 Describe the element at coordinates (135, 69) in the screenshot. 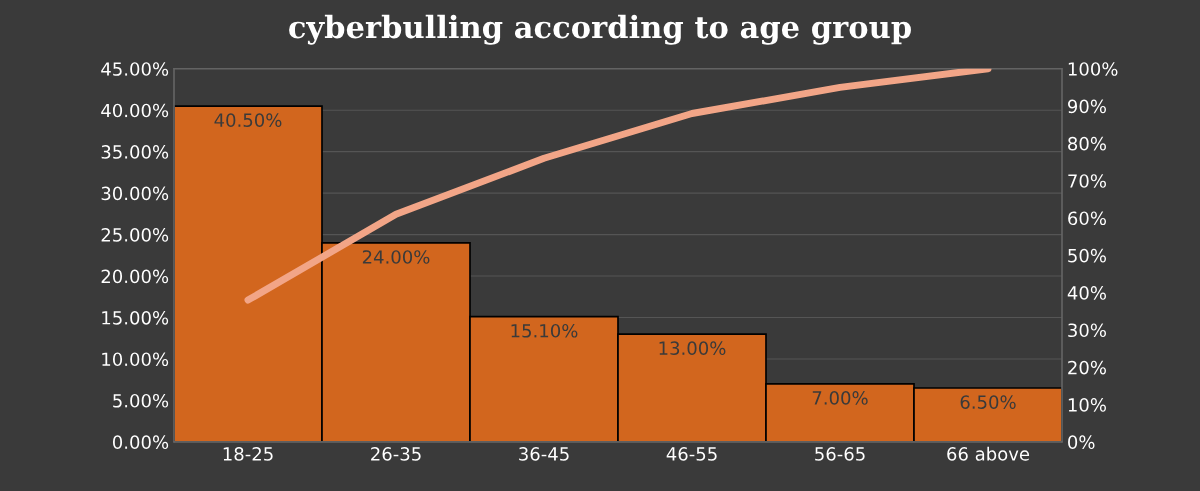

I see `y-tick-label: 45.00%` at that location.